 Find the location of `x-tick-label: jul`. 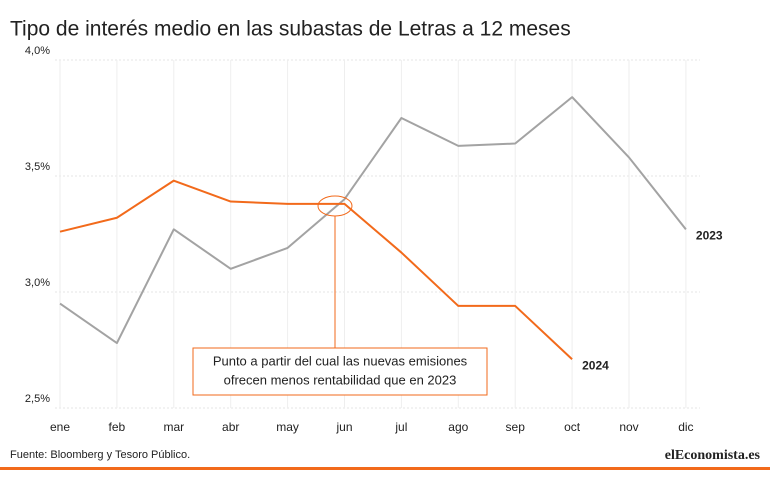

x-tick-label: jul is located at coordinates (400, 427).